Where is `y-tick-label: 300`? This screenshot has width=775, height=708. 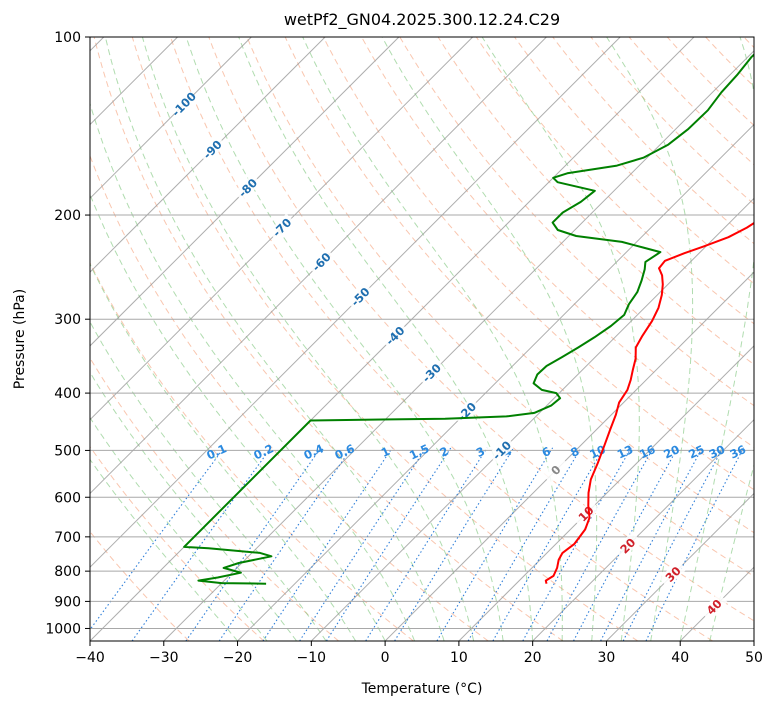 y-tick-label: 300 is located at coordinates (67, 320).